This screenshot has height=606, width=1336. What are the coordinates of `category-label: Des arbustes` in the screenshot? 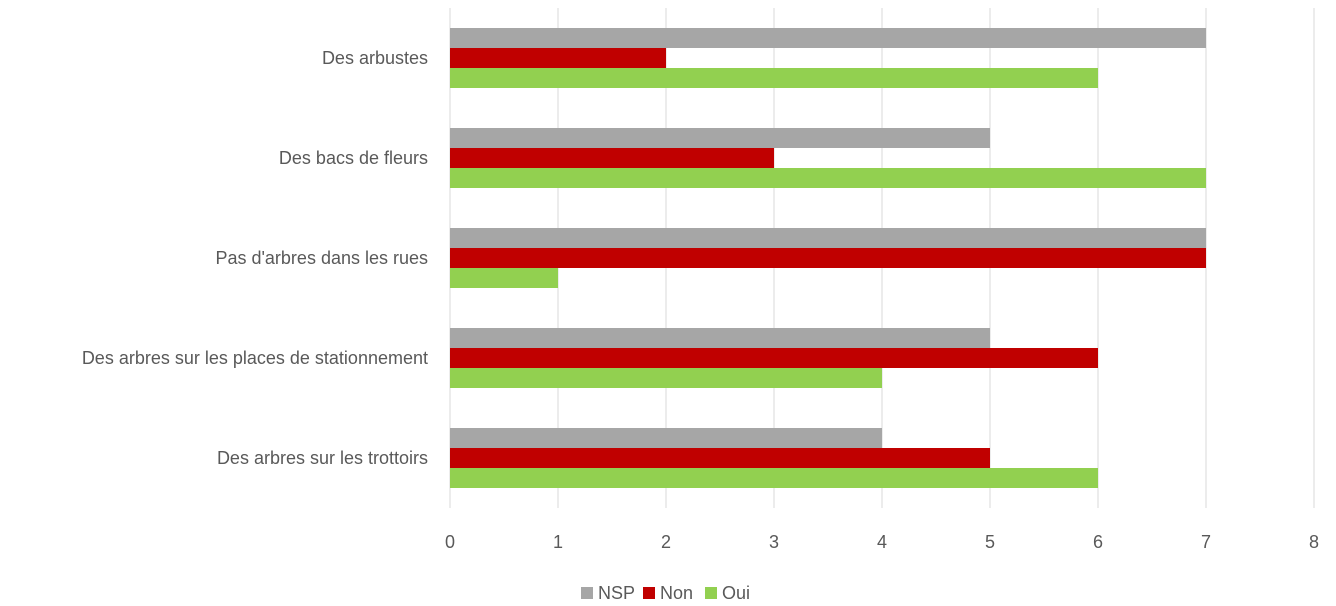 It's located at (375, 58).